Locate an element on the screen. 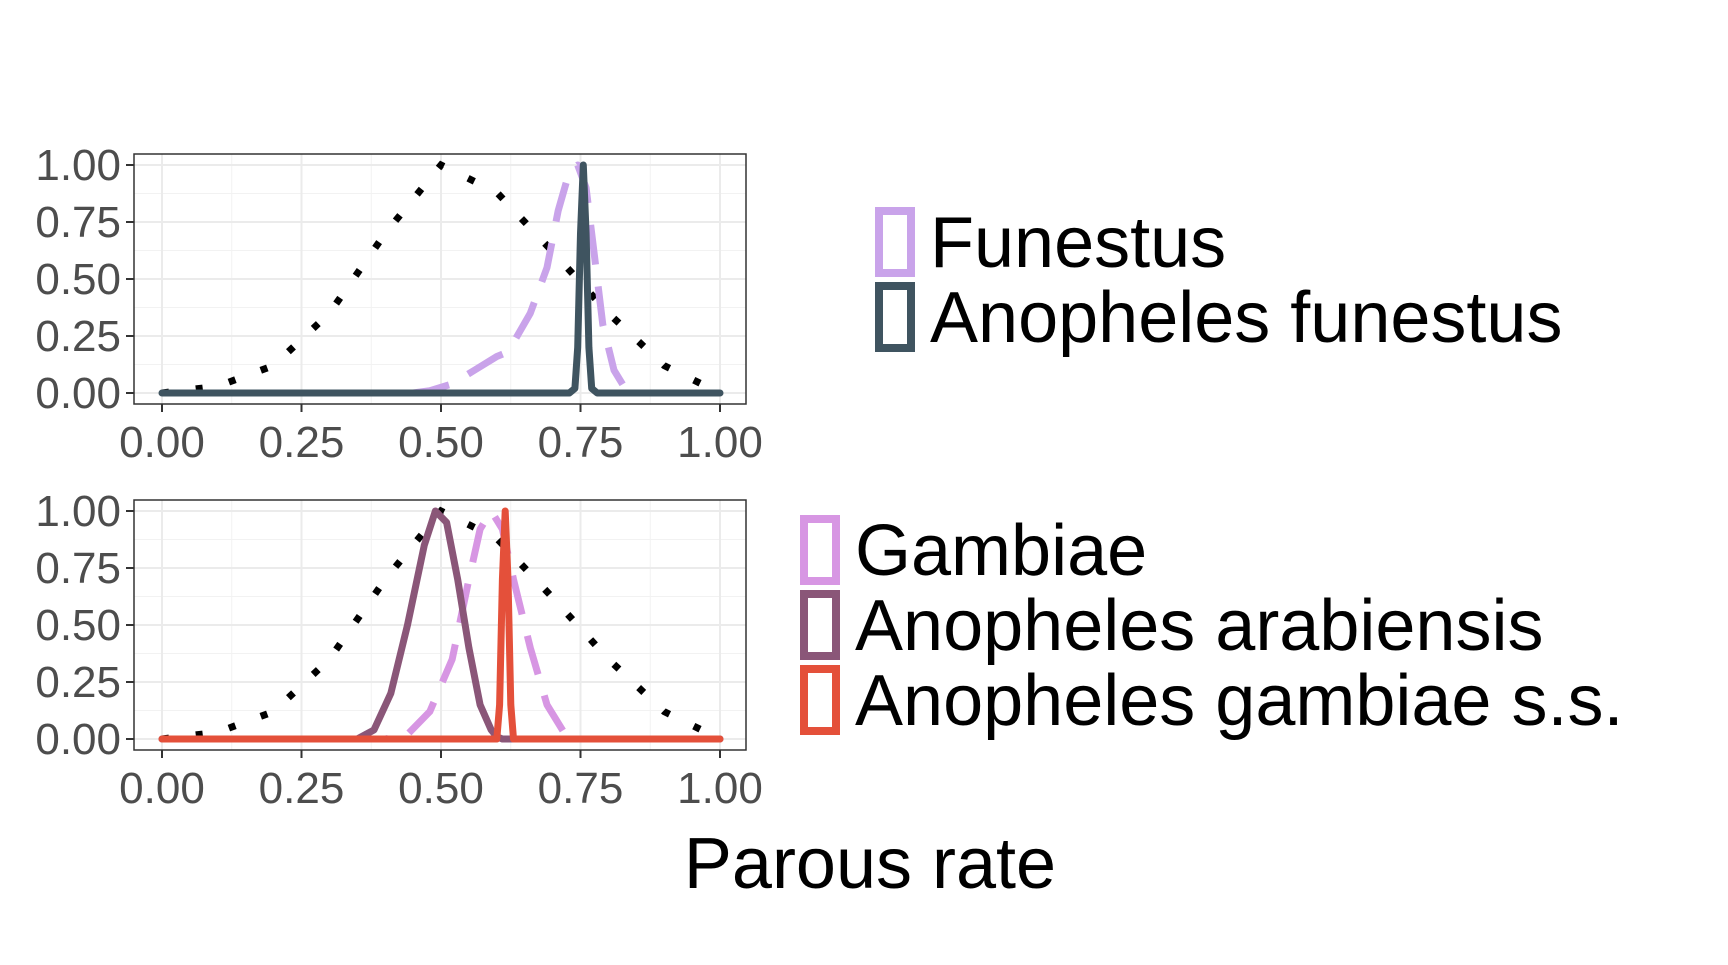 This screenshot has height=965, width=1728. legend-label-3: Anopheles gambiae s.s. is located at coordinates (1239, 701).